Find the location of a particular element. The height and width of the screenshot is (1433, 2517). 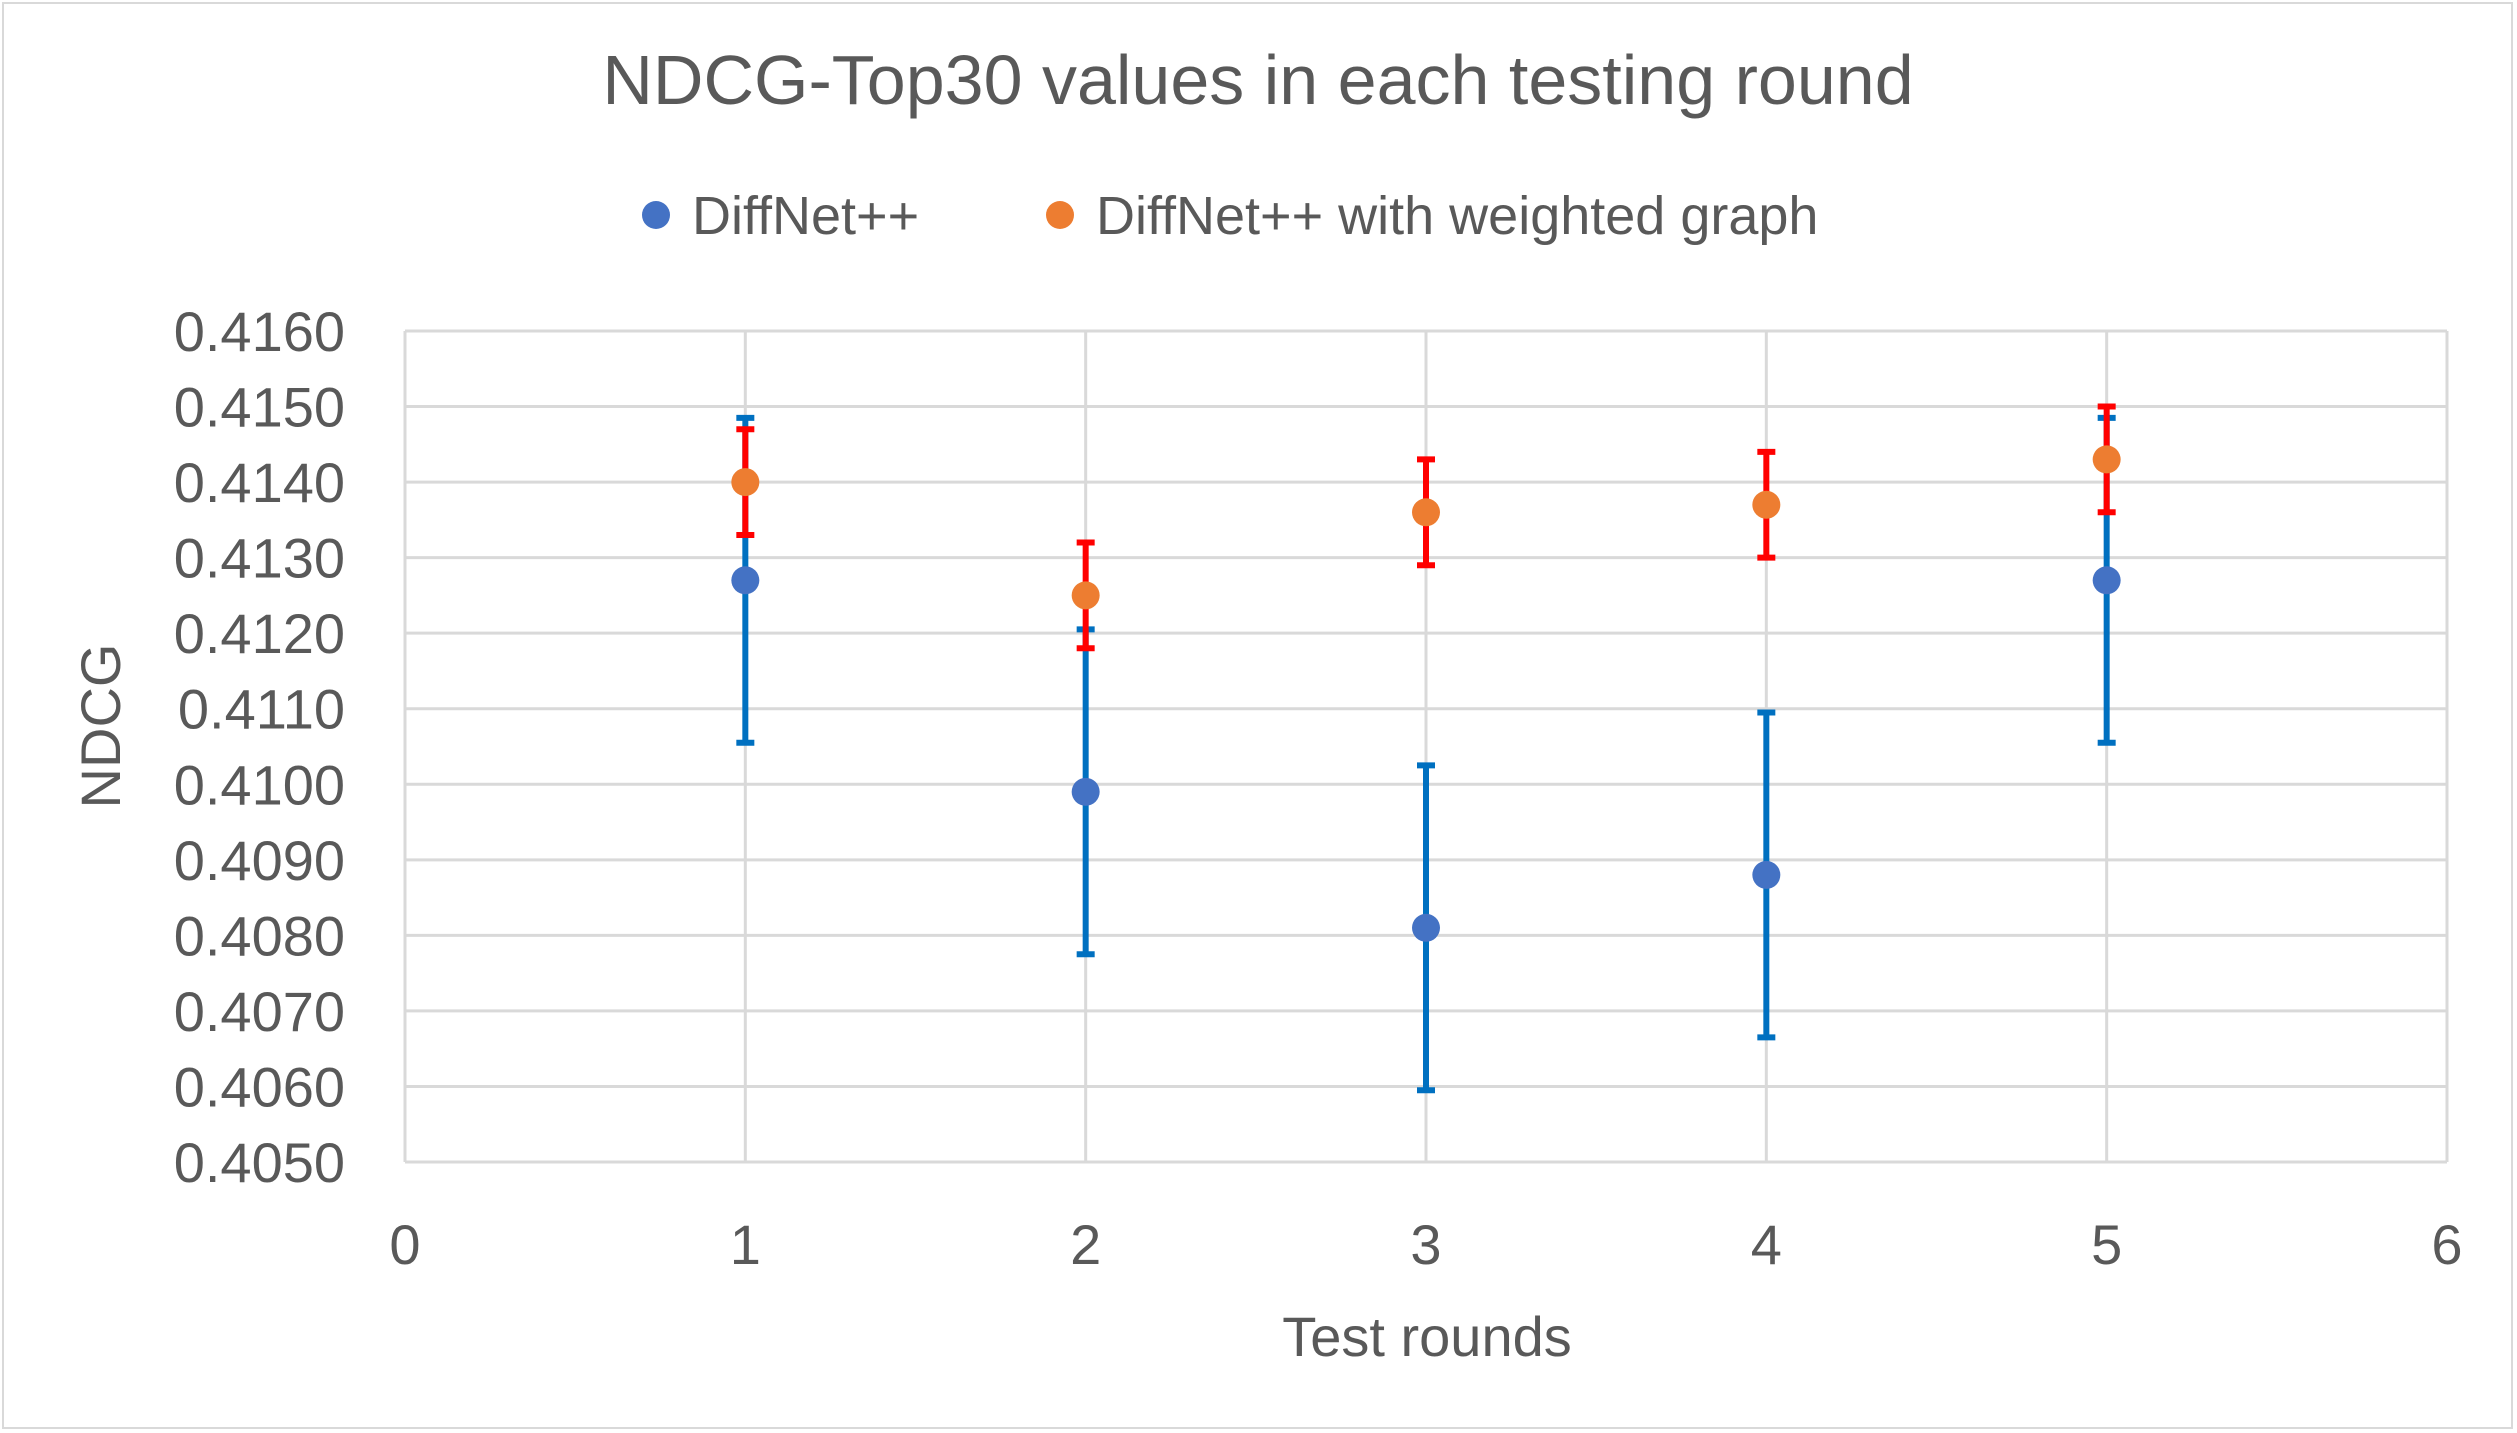

y-tick-label: 0.4110 is located at coordinates (261, 709).